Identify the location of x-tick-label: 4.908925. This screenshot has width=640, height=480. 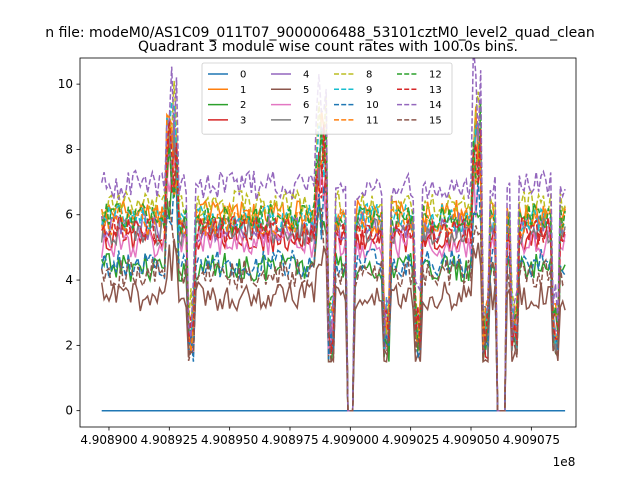
(169, 440).